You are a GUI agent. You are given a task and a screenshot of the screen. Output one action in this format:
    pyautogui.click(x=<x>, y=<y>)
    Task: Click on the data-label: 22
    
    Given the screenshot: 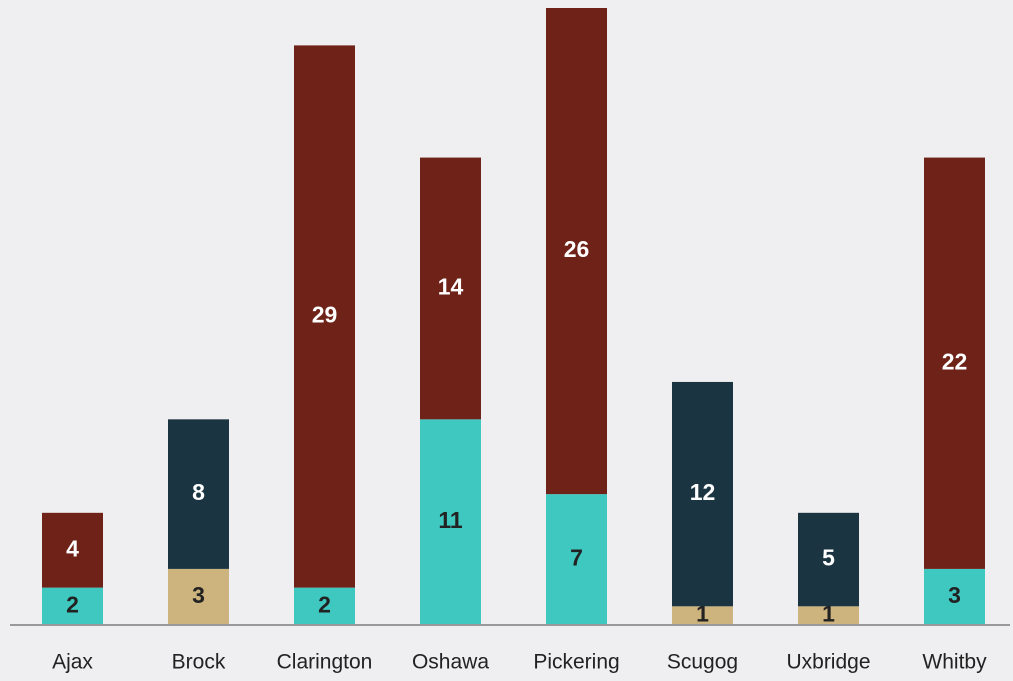 What is the action you would take?
    pyautogui.click(x=955, y=361)
    